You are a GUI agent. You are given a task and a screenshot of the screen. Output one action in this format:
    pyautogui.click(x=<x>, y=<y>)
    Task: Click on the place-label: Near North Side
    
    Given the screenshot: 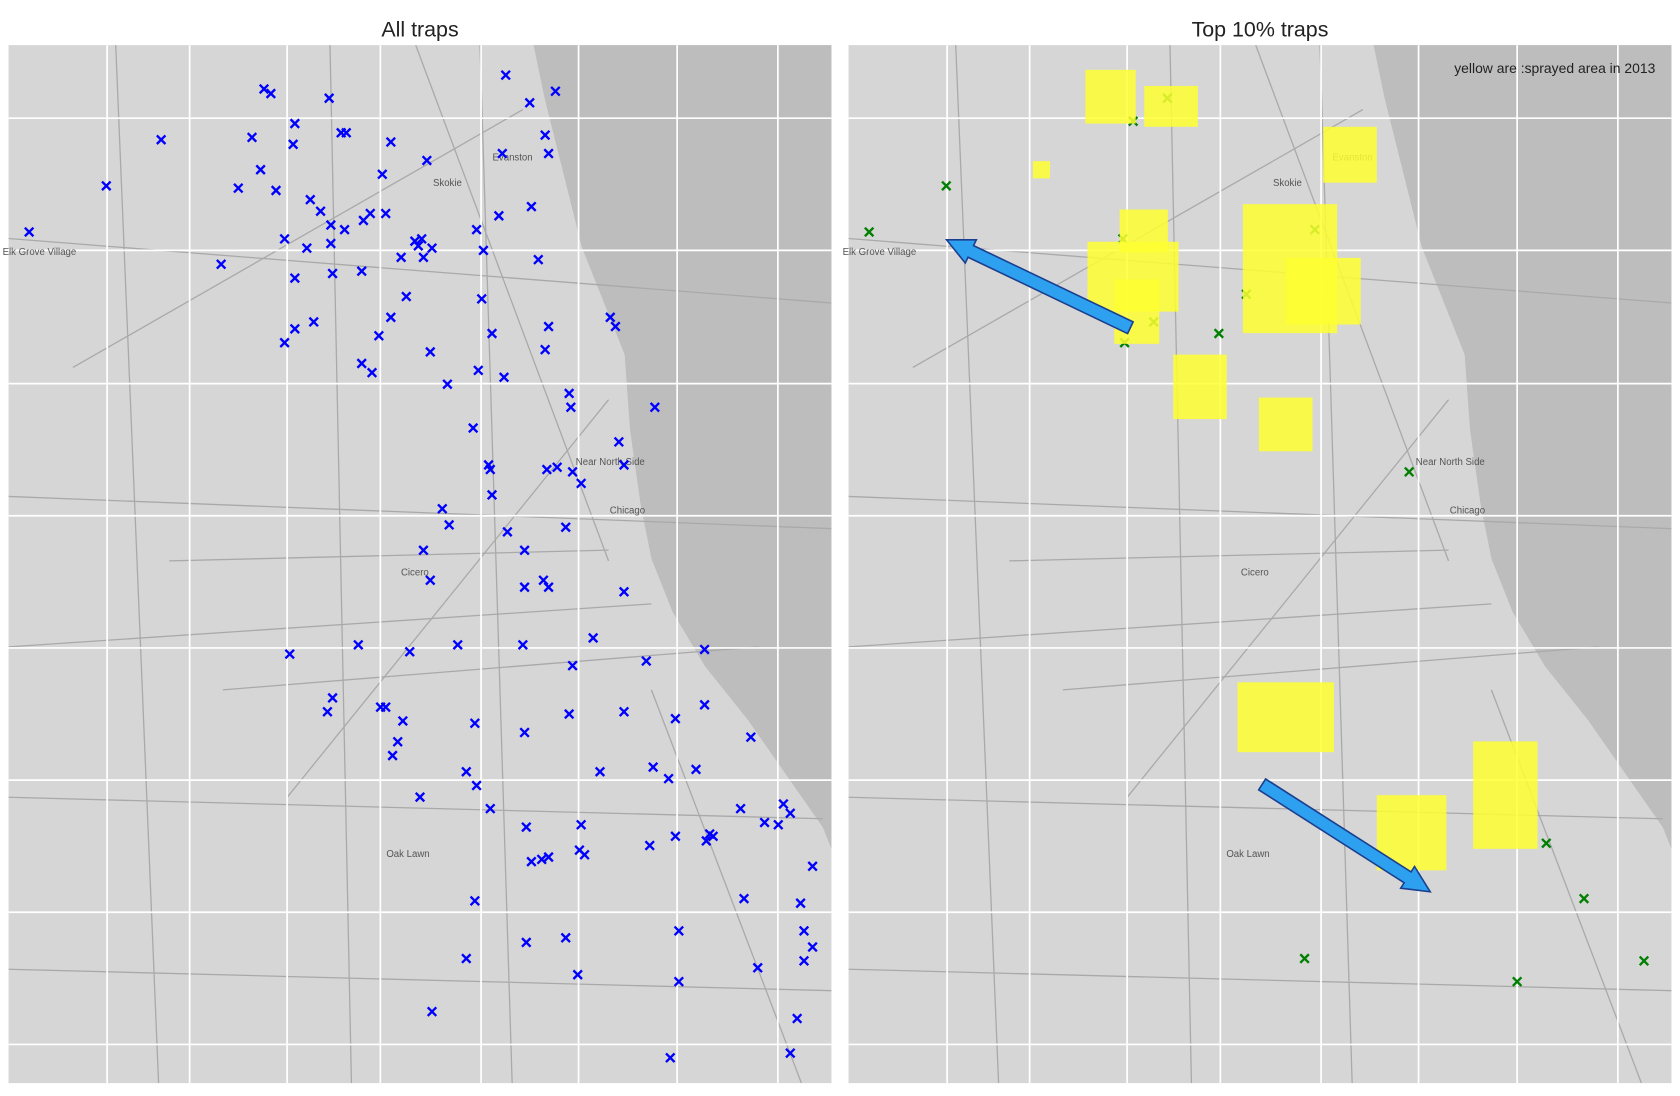 What is the action you would take?
    pyautogui.click(x=1450, y=462)
    